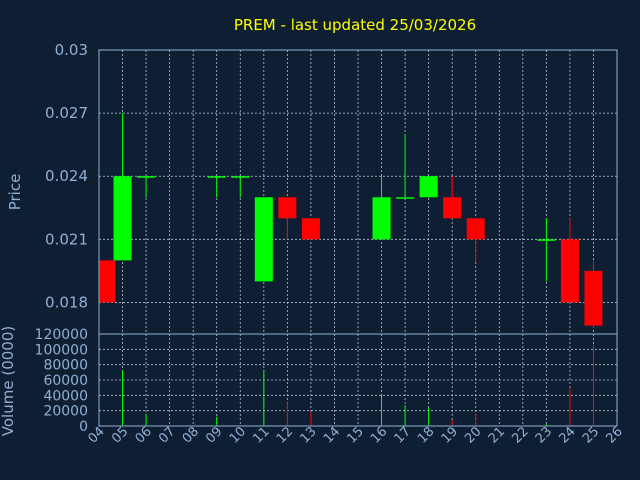 Image resolution: width=640 pixels, height=480 pixels. What do you see at coordinates (65, 381) in the screenshot?
I see `volume-y-tick-label: 60000` at bounding box center [65, 381].